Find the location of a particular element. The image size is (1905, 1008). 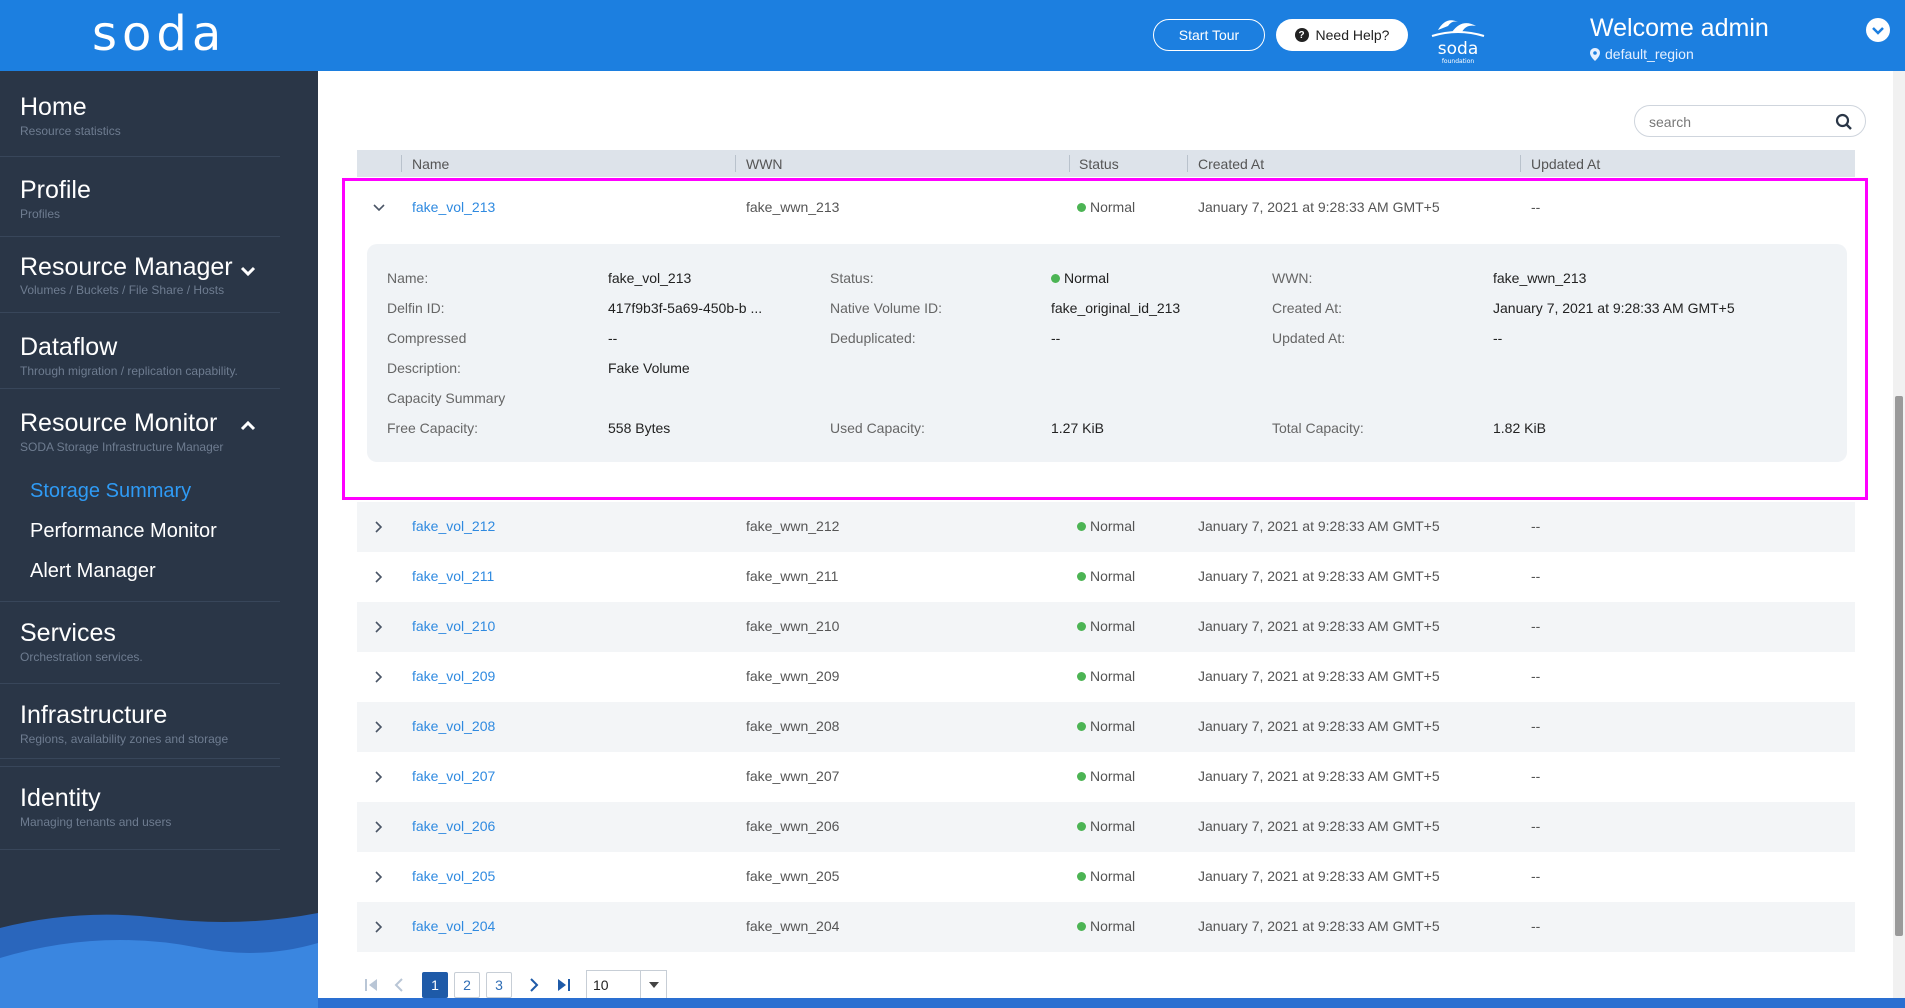

sidebar-subitem-alert-manager: Alert Manager is located at coordinates (93, 571).